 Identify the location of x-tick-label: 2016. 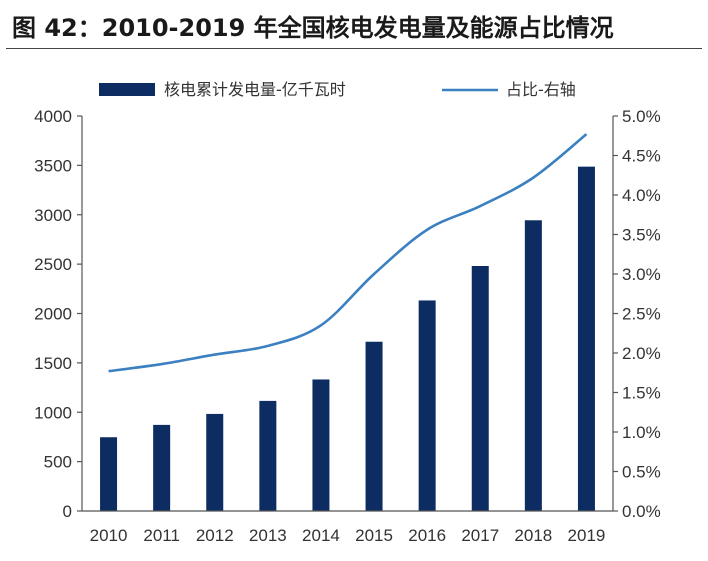
(427, 535).